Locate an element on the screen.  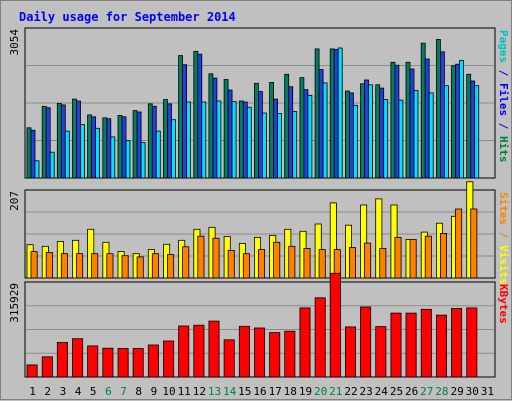
x-tick-day-11: 11 is located at coordinates (184, 391).